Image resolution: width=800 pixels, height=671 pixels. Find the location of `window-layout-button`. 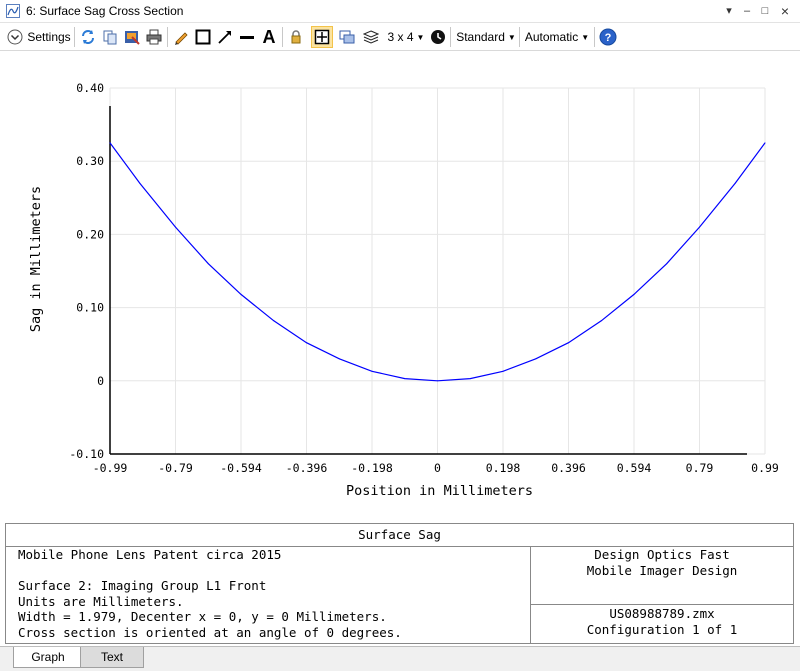

window-layout-button is located at coordinates (347, 37).